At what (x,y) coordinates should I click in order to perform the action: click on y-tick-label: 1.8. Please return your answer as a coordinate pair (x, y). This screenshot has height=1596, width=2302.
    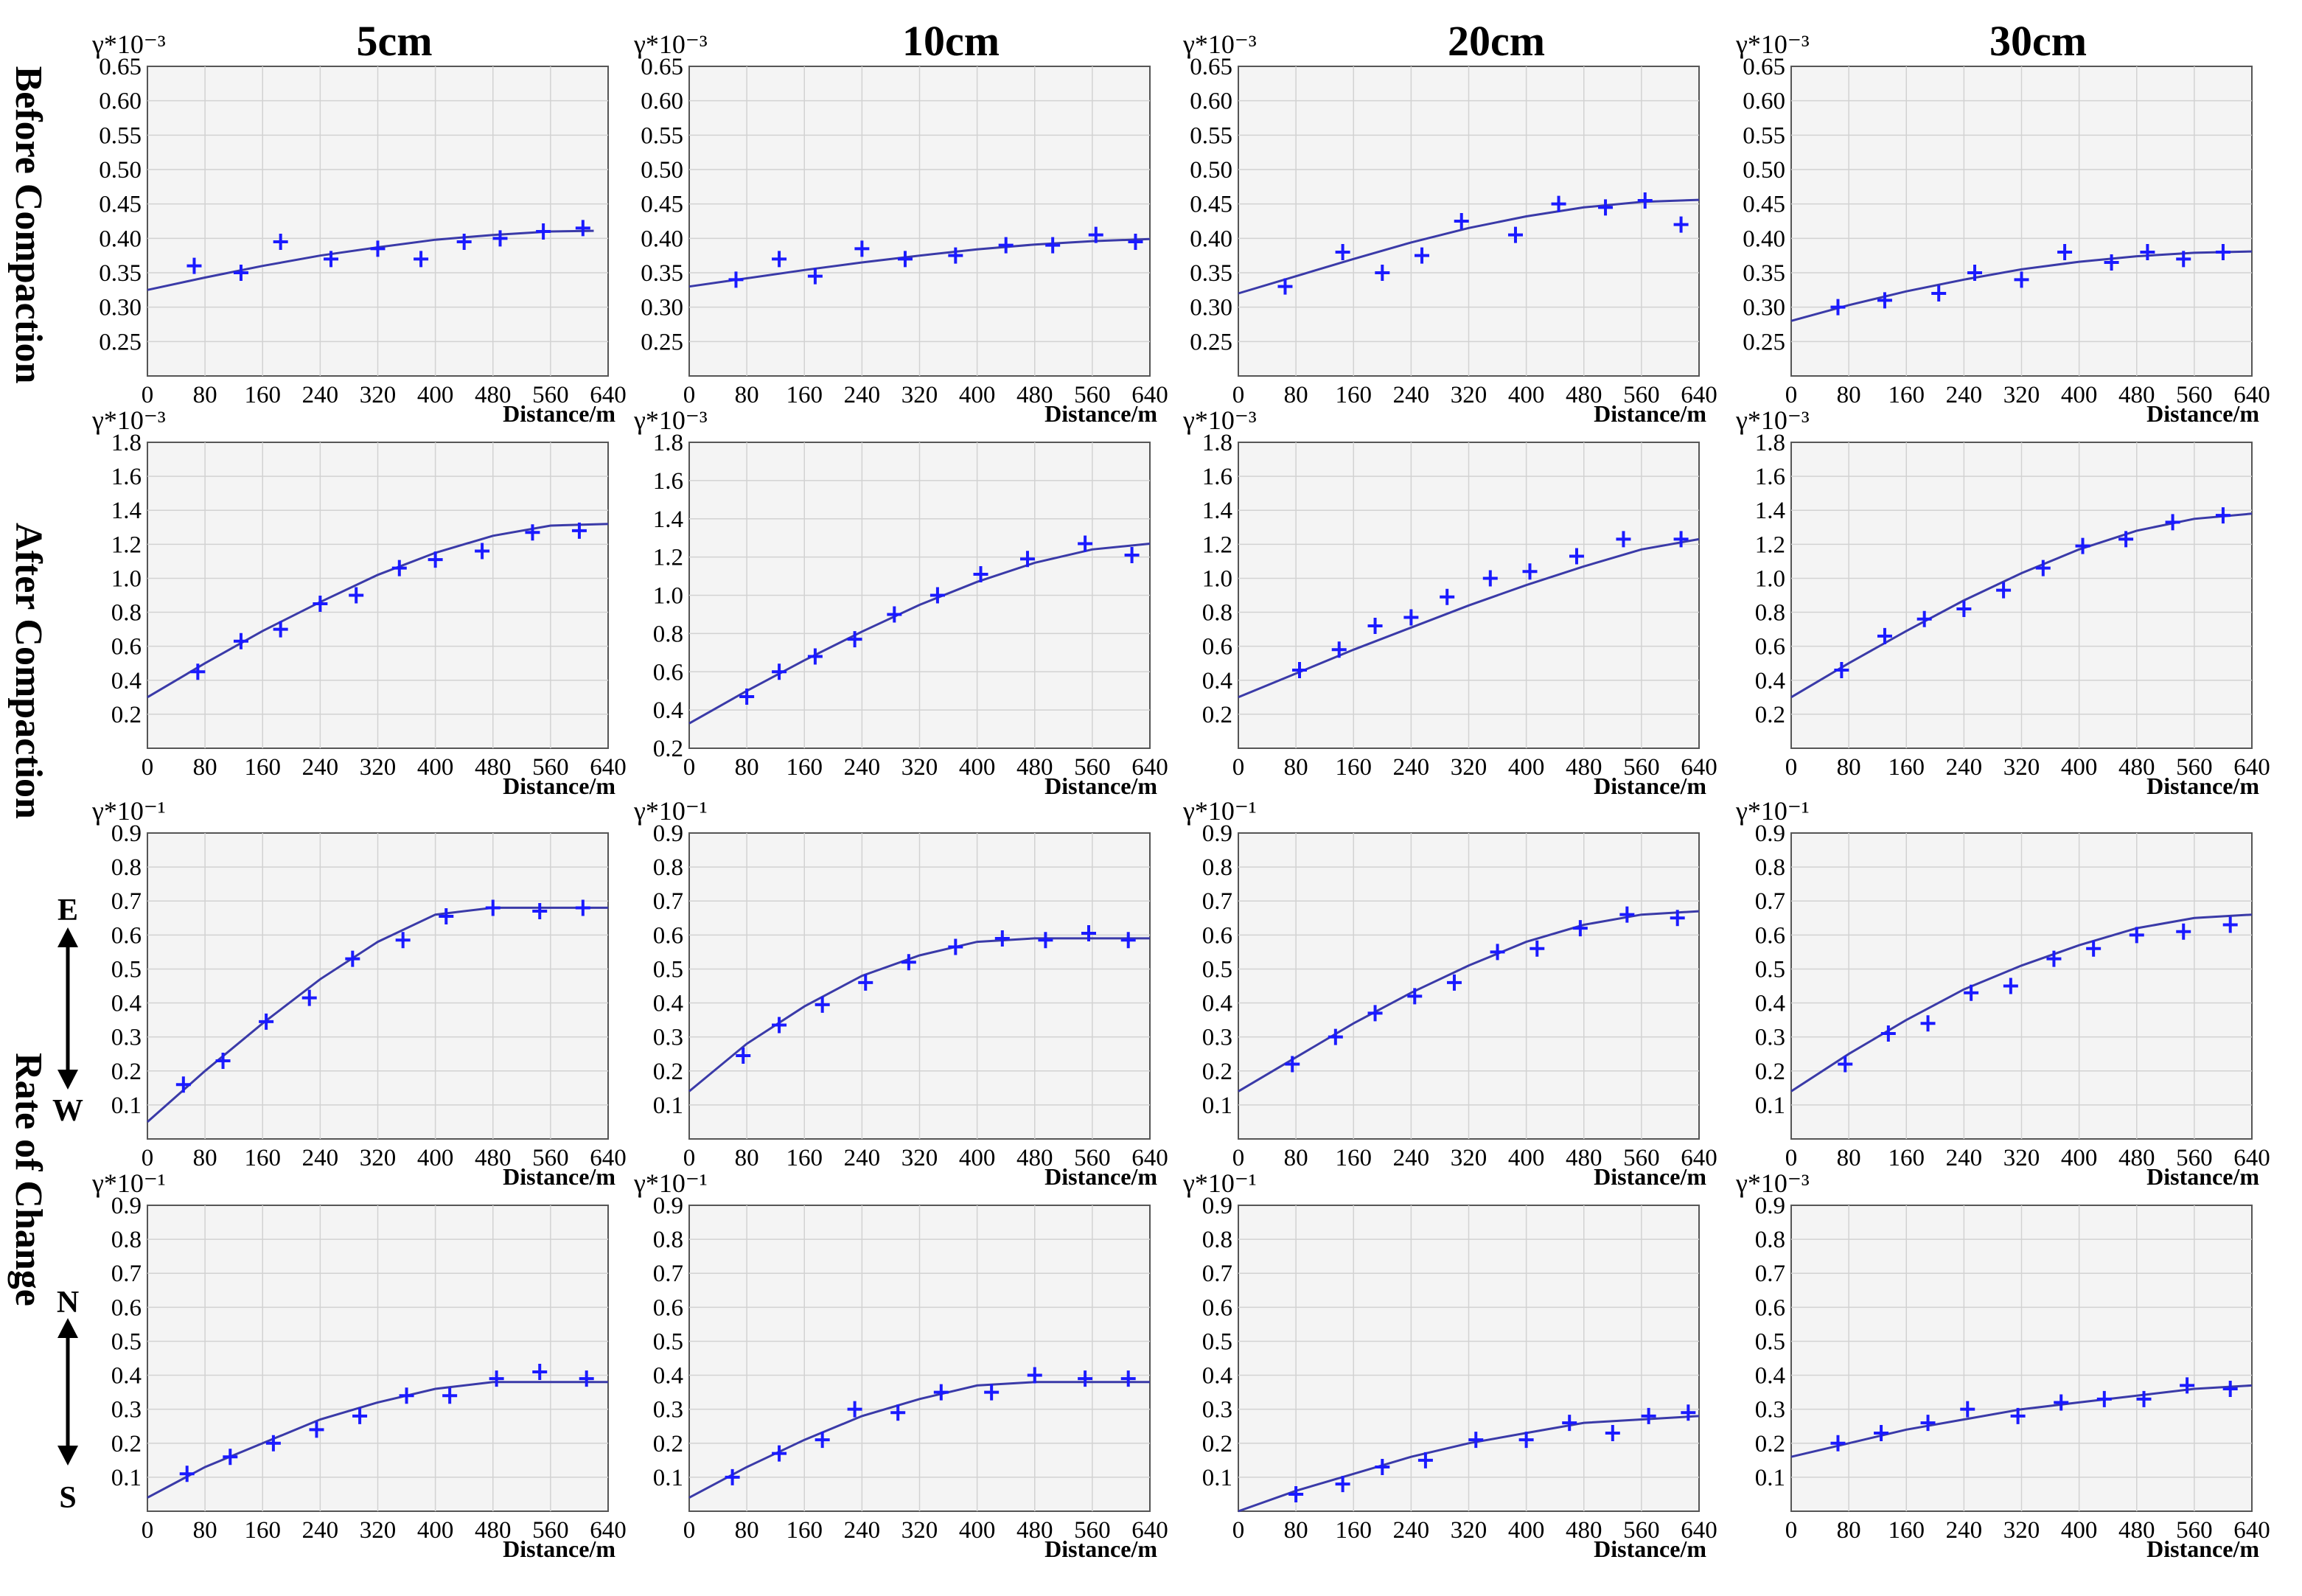
    Looking at the image, I should click on (1770, 443).